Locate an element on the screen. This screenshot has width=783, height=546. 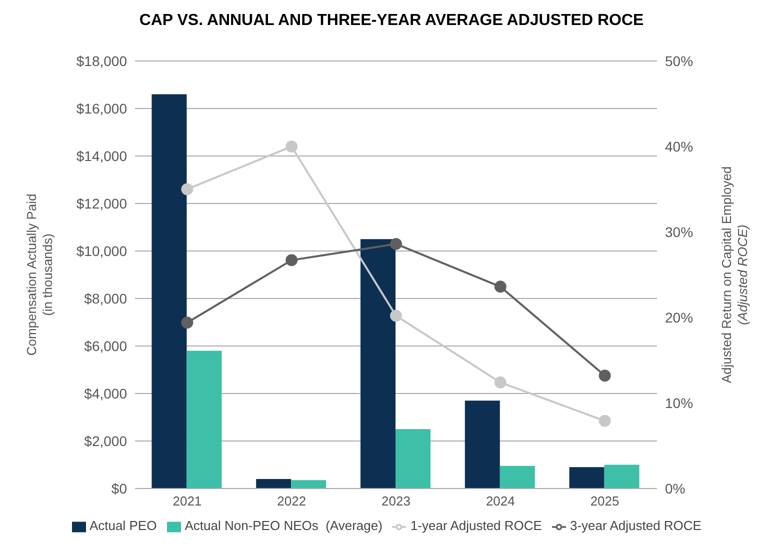
legend-label: Actual PEO is located at coordinates (123, 526).